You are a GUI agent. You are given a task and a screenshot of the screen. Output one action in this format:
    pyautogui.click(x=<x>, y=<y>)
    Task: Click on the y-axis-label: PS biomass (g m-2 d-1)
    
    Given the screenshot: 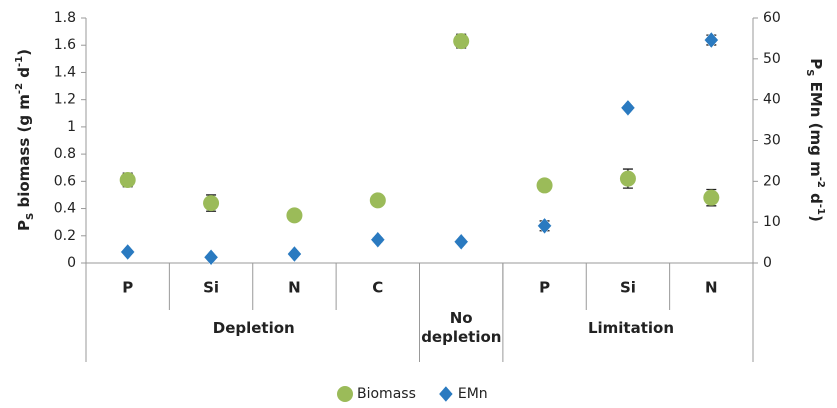 What is the action you would take?
    pyautogui.click(x=25, y=140)
    